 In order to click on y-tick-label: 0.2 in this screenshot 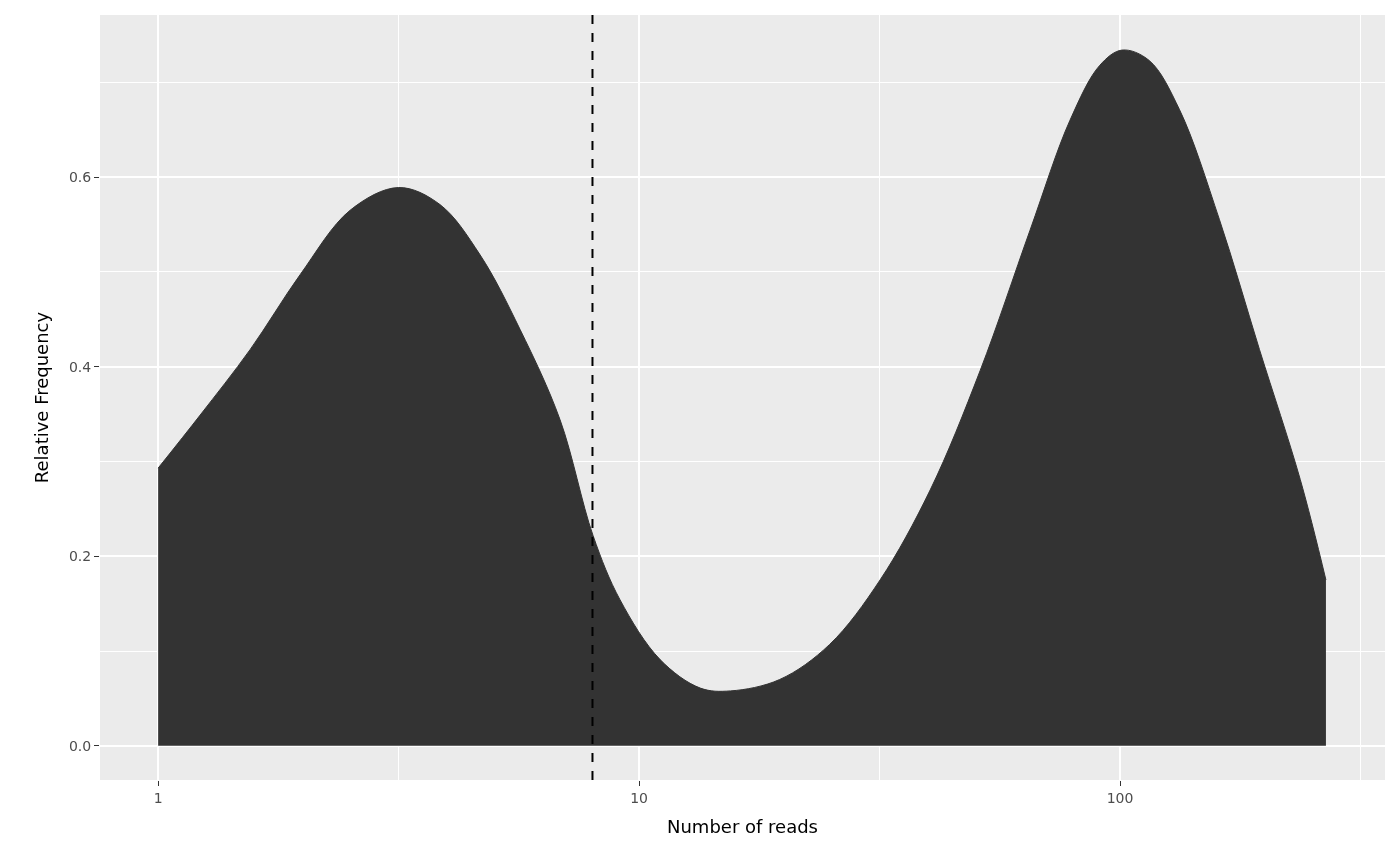, I will do `click(80, 556)`.